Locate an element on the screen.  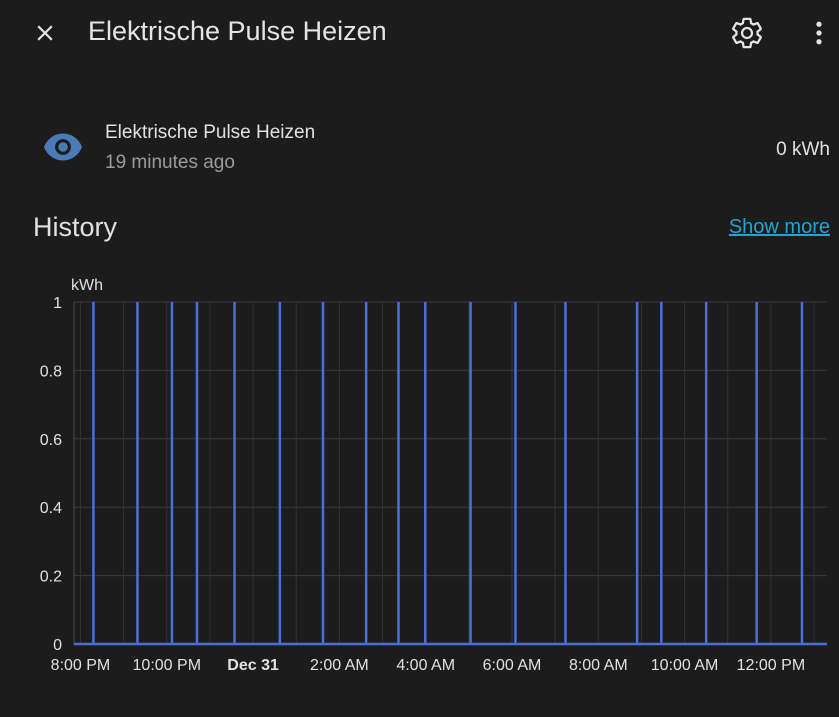
close-button is located at coordinates (45, 33).